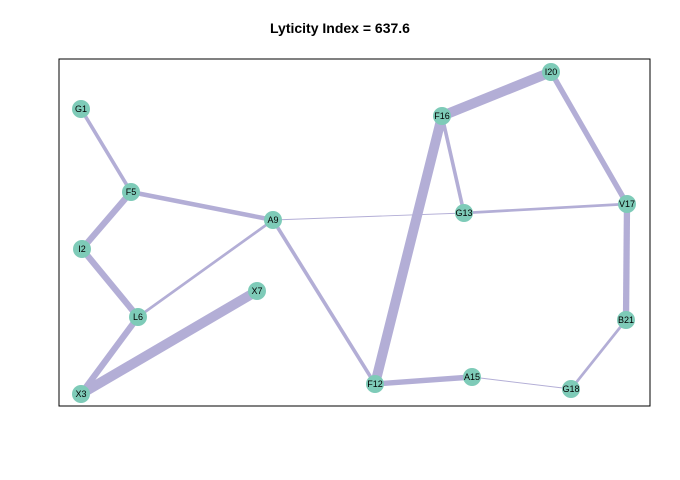  I want to click on node-I2: I2, so click(82, 249).